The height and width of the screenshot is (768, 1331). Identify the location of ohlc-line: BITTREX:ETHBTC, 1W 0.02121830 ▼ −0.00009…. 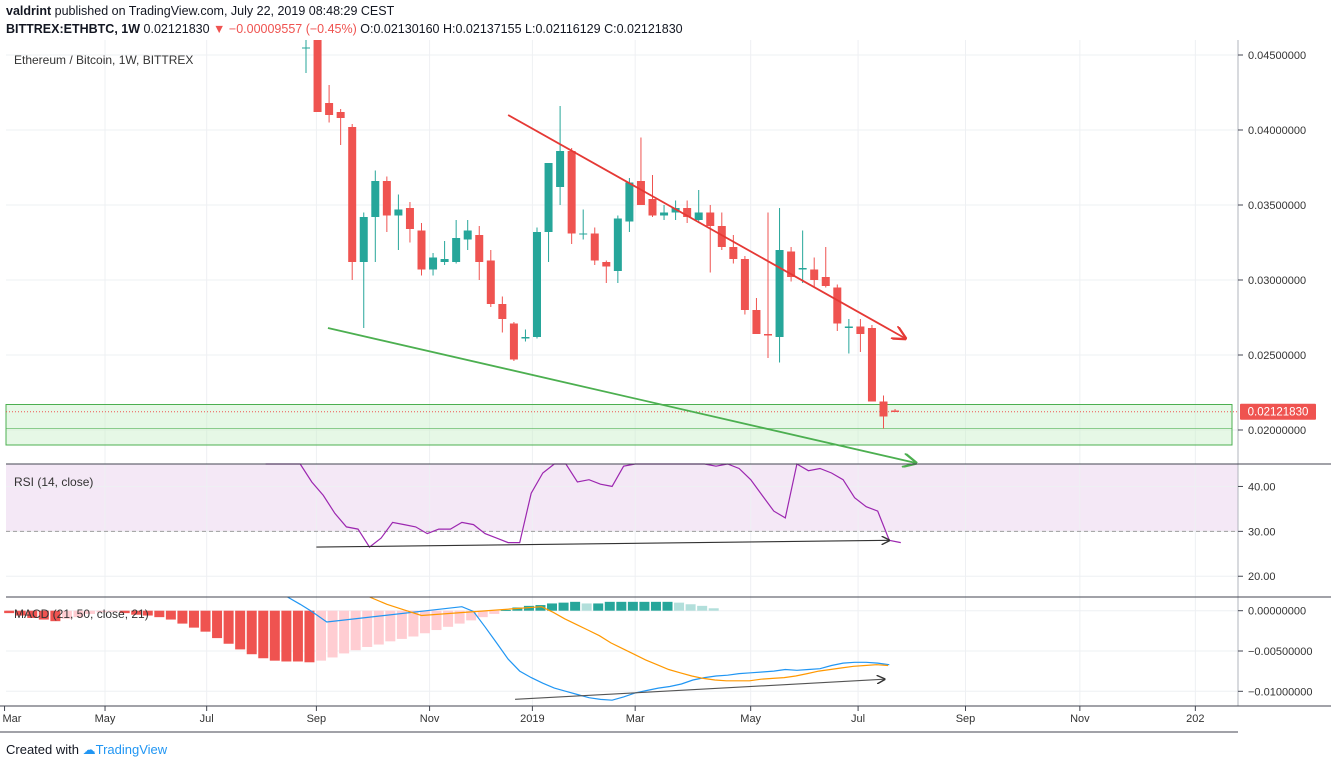
(344, 29).